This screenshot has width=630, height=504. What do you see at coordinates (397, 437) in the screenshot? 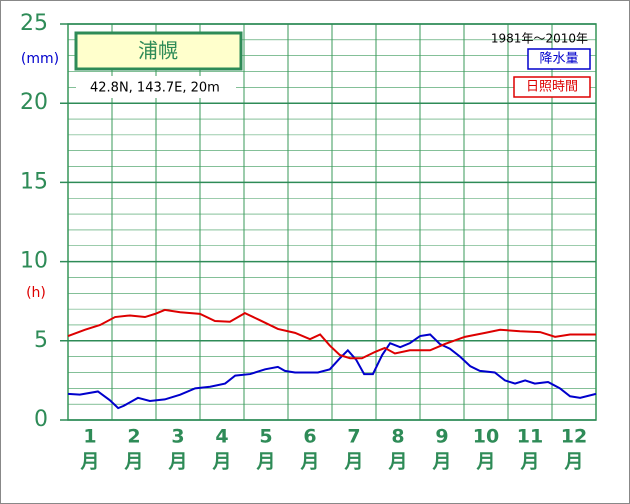
I see `x-tick-label: 8` at bounding box center [397, 437].